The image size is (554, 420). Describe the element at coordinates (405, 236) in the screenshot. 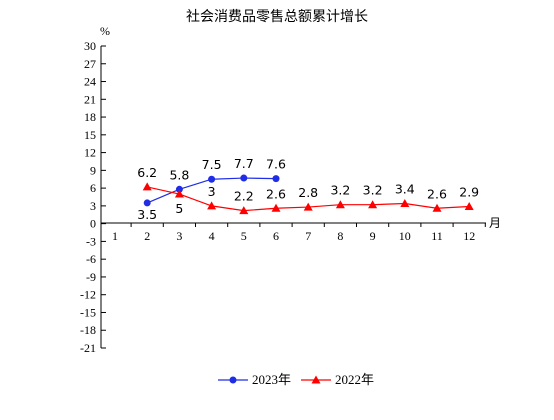

I see `x-tick-label: 10` at that location.